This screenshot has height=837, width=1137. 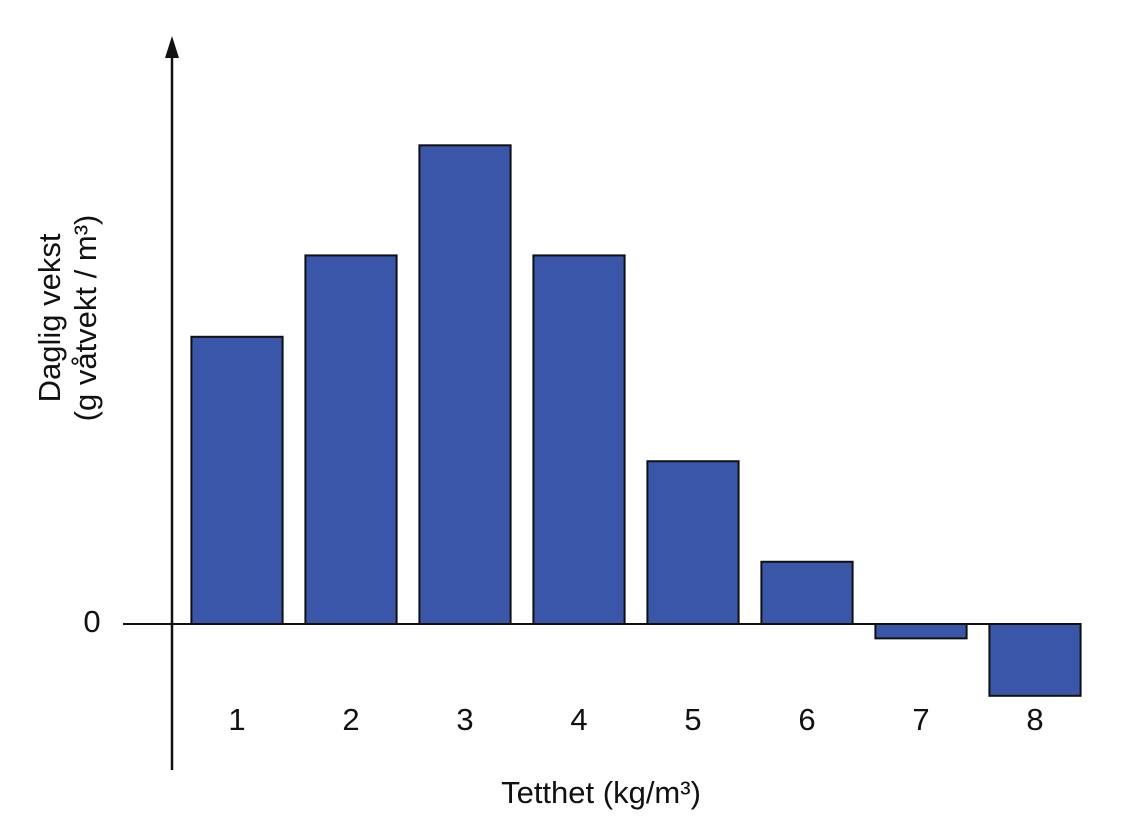 I want to click on x-tick-label: 7, so click(x=920, y=719).